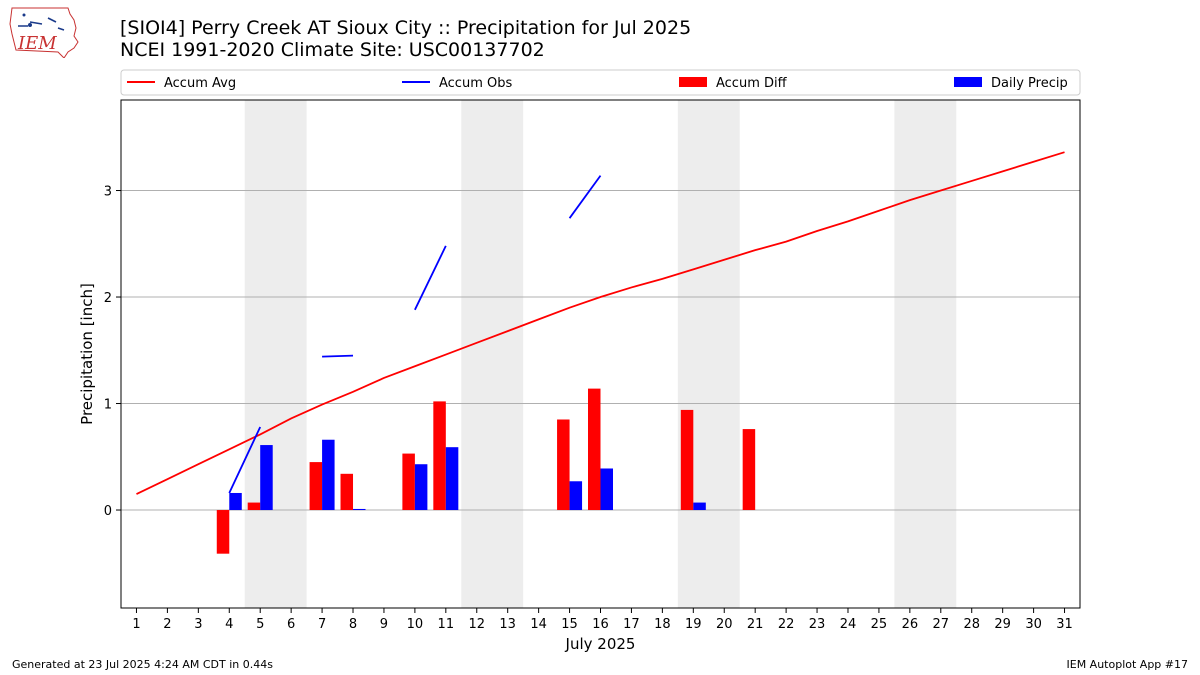 The width and height of the screenshot is (1200, 675). Describe the element at coordinates (167, 624) in the screenshot. I see `x-tick-label: 2` at that location.